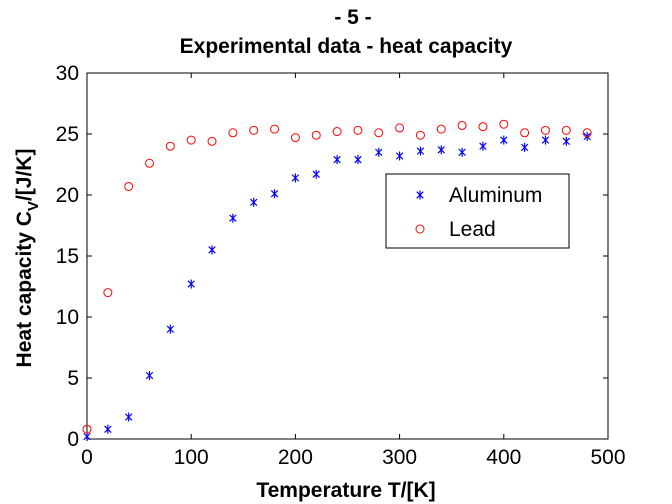 This screenshot has width=672, height=504. Describe the element at coordinates (24, 175) in the screenshot. I see `y-axis-label-unit: /[J/K]` at that location.